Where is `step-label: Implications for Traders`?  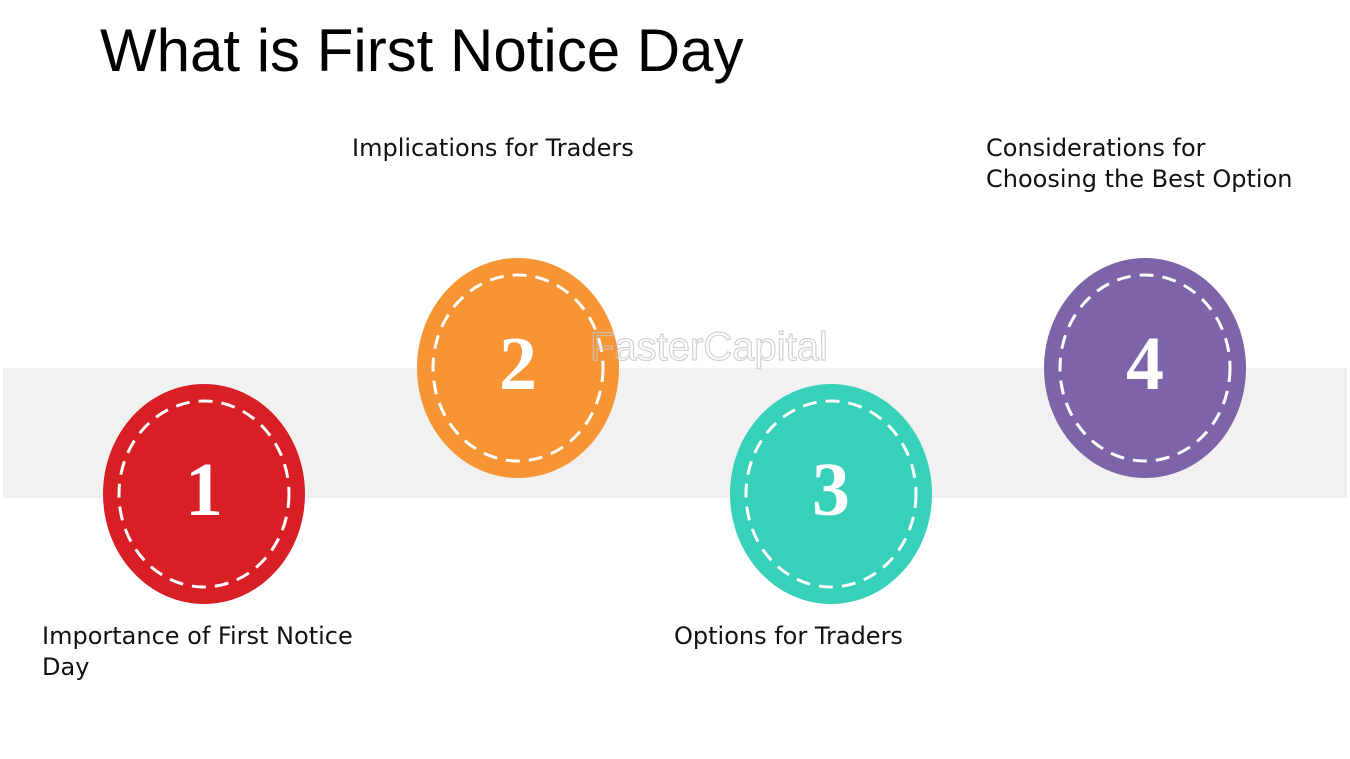
step-label: Implications for Traders is located at coordinates (493, 148).